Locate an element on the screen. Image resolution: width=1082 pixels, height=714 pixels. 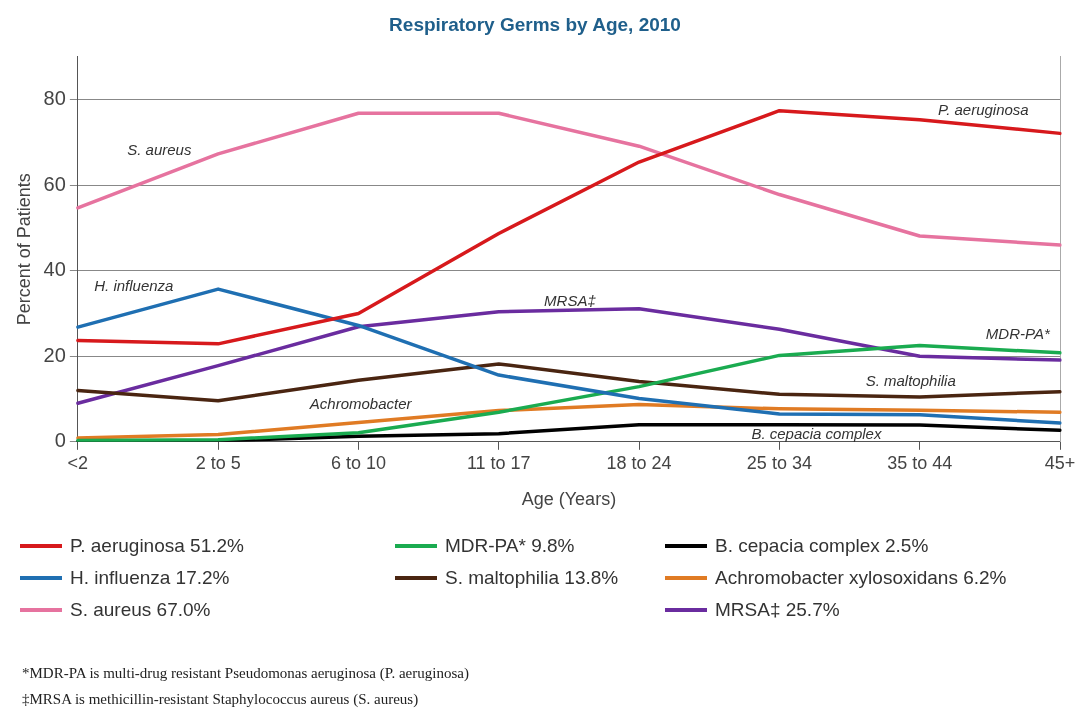
x-tick-label: 6 to 10 is located at coordinates (358, 462).